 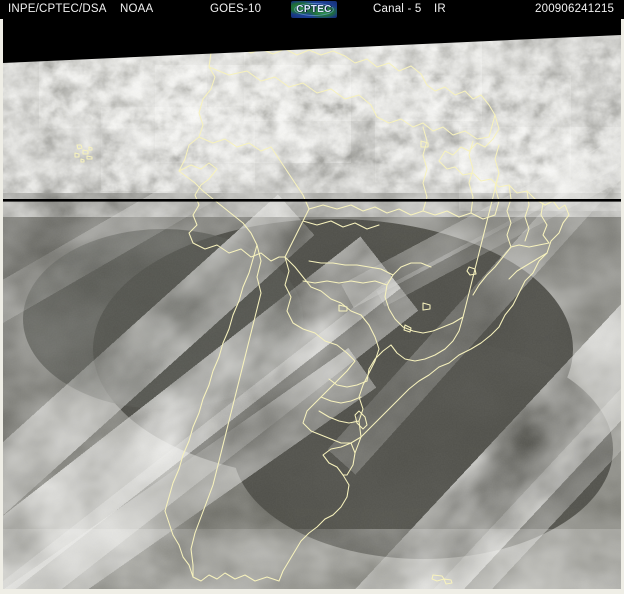 I want to click on header-operator-label: NOAA, so click(x=137, y=9).